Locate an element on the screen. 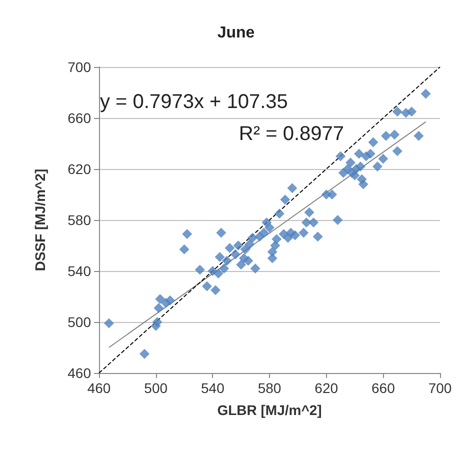 The image size is (472, 461). y-tick-label: 620 is located at coordinates (80, 169).